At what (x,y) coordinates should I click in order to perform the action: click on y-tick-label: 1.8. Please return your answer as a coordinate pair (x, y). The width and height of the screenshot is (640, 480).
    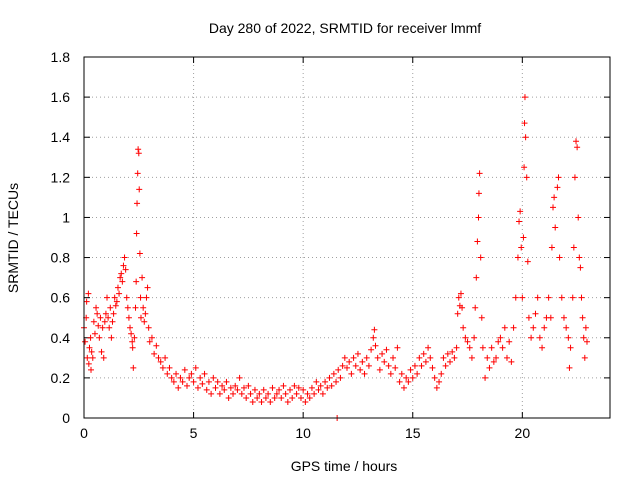
    Looking at the image, I should click on (61, 57).